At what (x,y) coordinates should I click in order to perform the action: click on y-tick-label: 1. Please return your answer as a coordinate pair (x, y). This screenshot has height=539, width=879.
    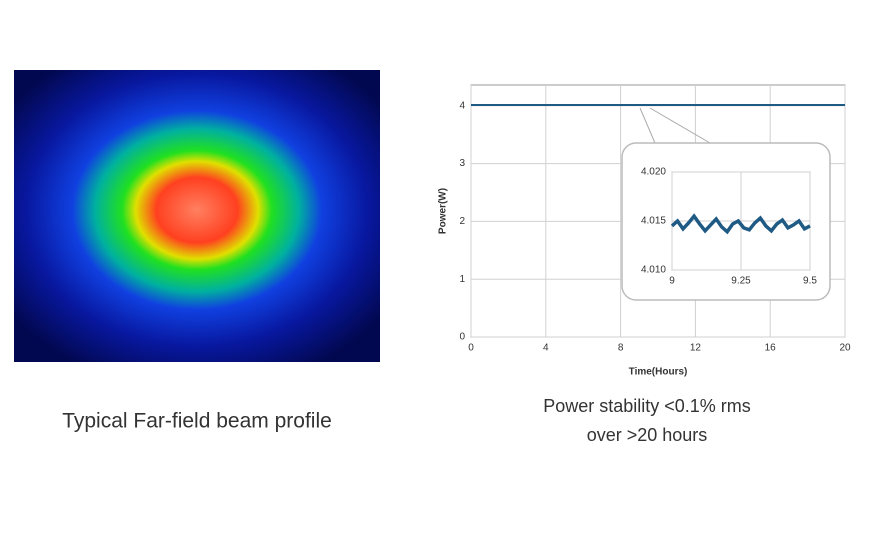
    Looking at the image, I should click on (462, 279).